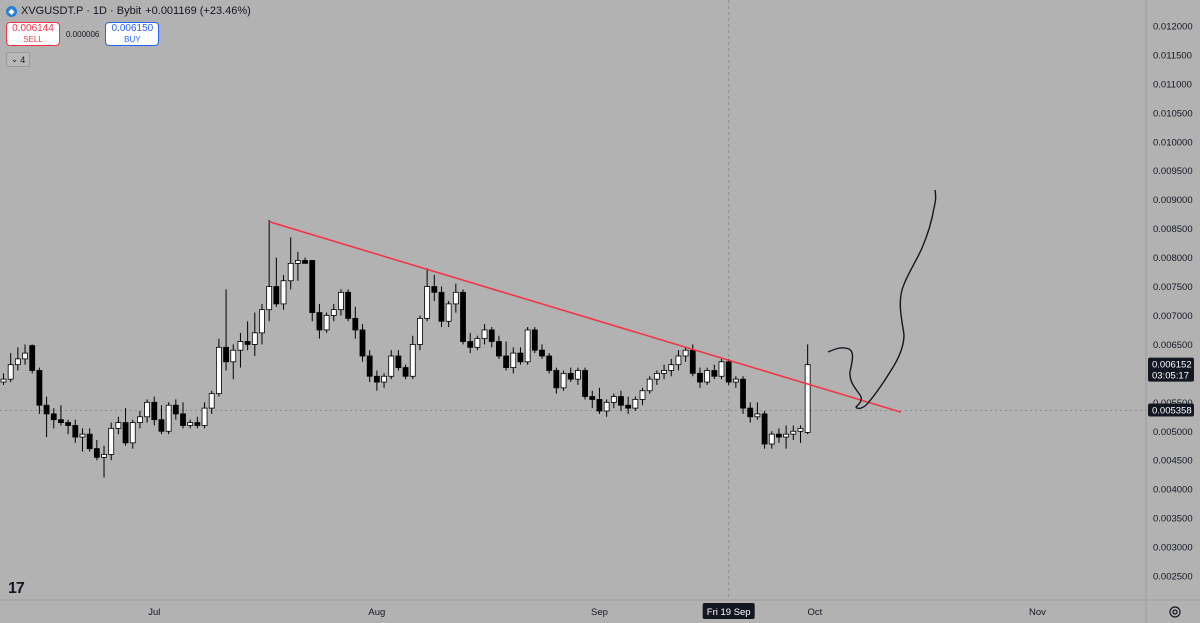 The height and width of the screenshot is (623, 1200). Describe the element at coordinates (23, 59) in the screenshot. I see `indicators-count: 4` at that location.